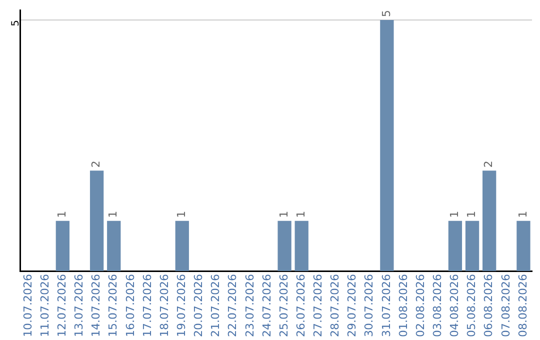 The width and height of the screenshot is (540, 340). What do you see at coordinates (62, 306) in the screenshot?
I see `x-tick-label: 12.07.2026` at bounding box center [62, 306].